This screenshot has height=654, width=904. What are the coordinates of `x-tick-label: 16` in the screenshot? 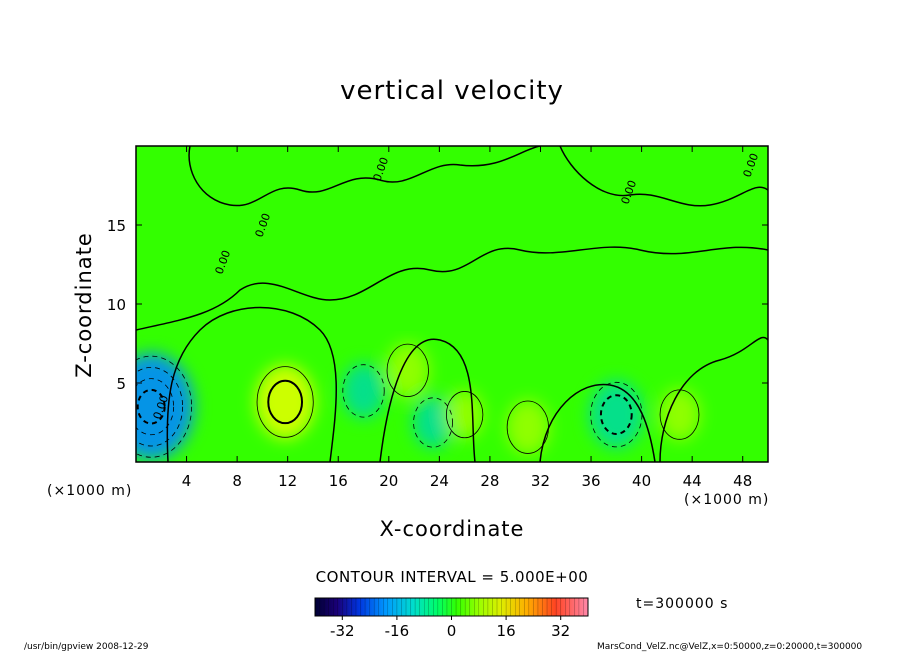 It's located at (338, 481).